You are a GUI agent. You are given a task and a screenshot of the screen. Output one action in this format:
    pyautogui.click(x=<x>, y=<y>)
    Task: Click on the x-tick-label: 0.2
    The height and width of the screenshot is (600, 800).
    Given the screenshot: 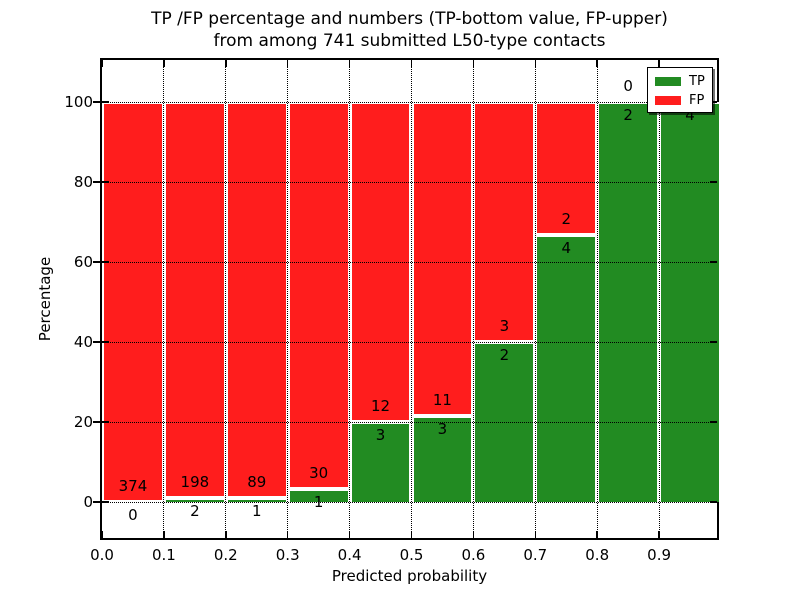 What is the action you would take?
    pyautogui.click(x=225, y=555)
    